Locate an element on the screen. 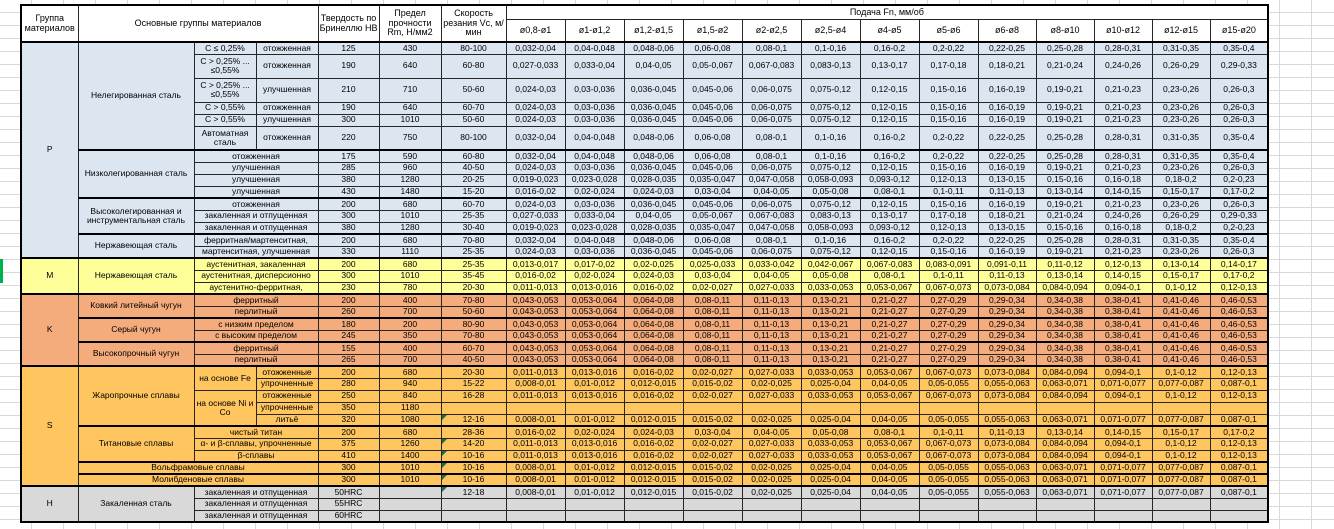  feed-cell: 0,15-0,16 is located at coordinates (948, 252).